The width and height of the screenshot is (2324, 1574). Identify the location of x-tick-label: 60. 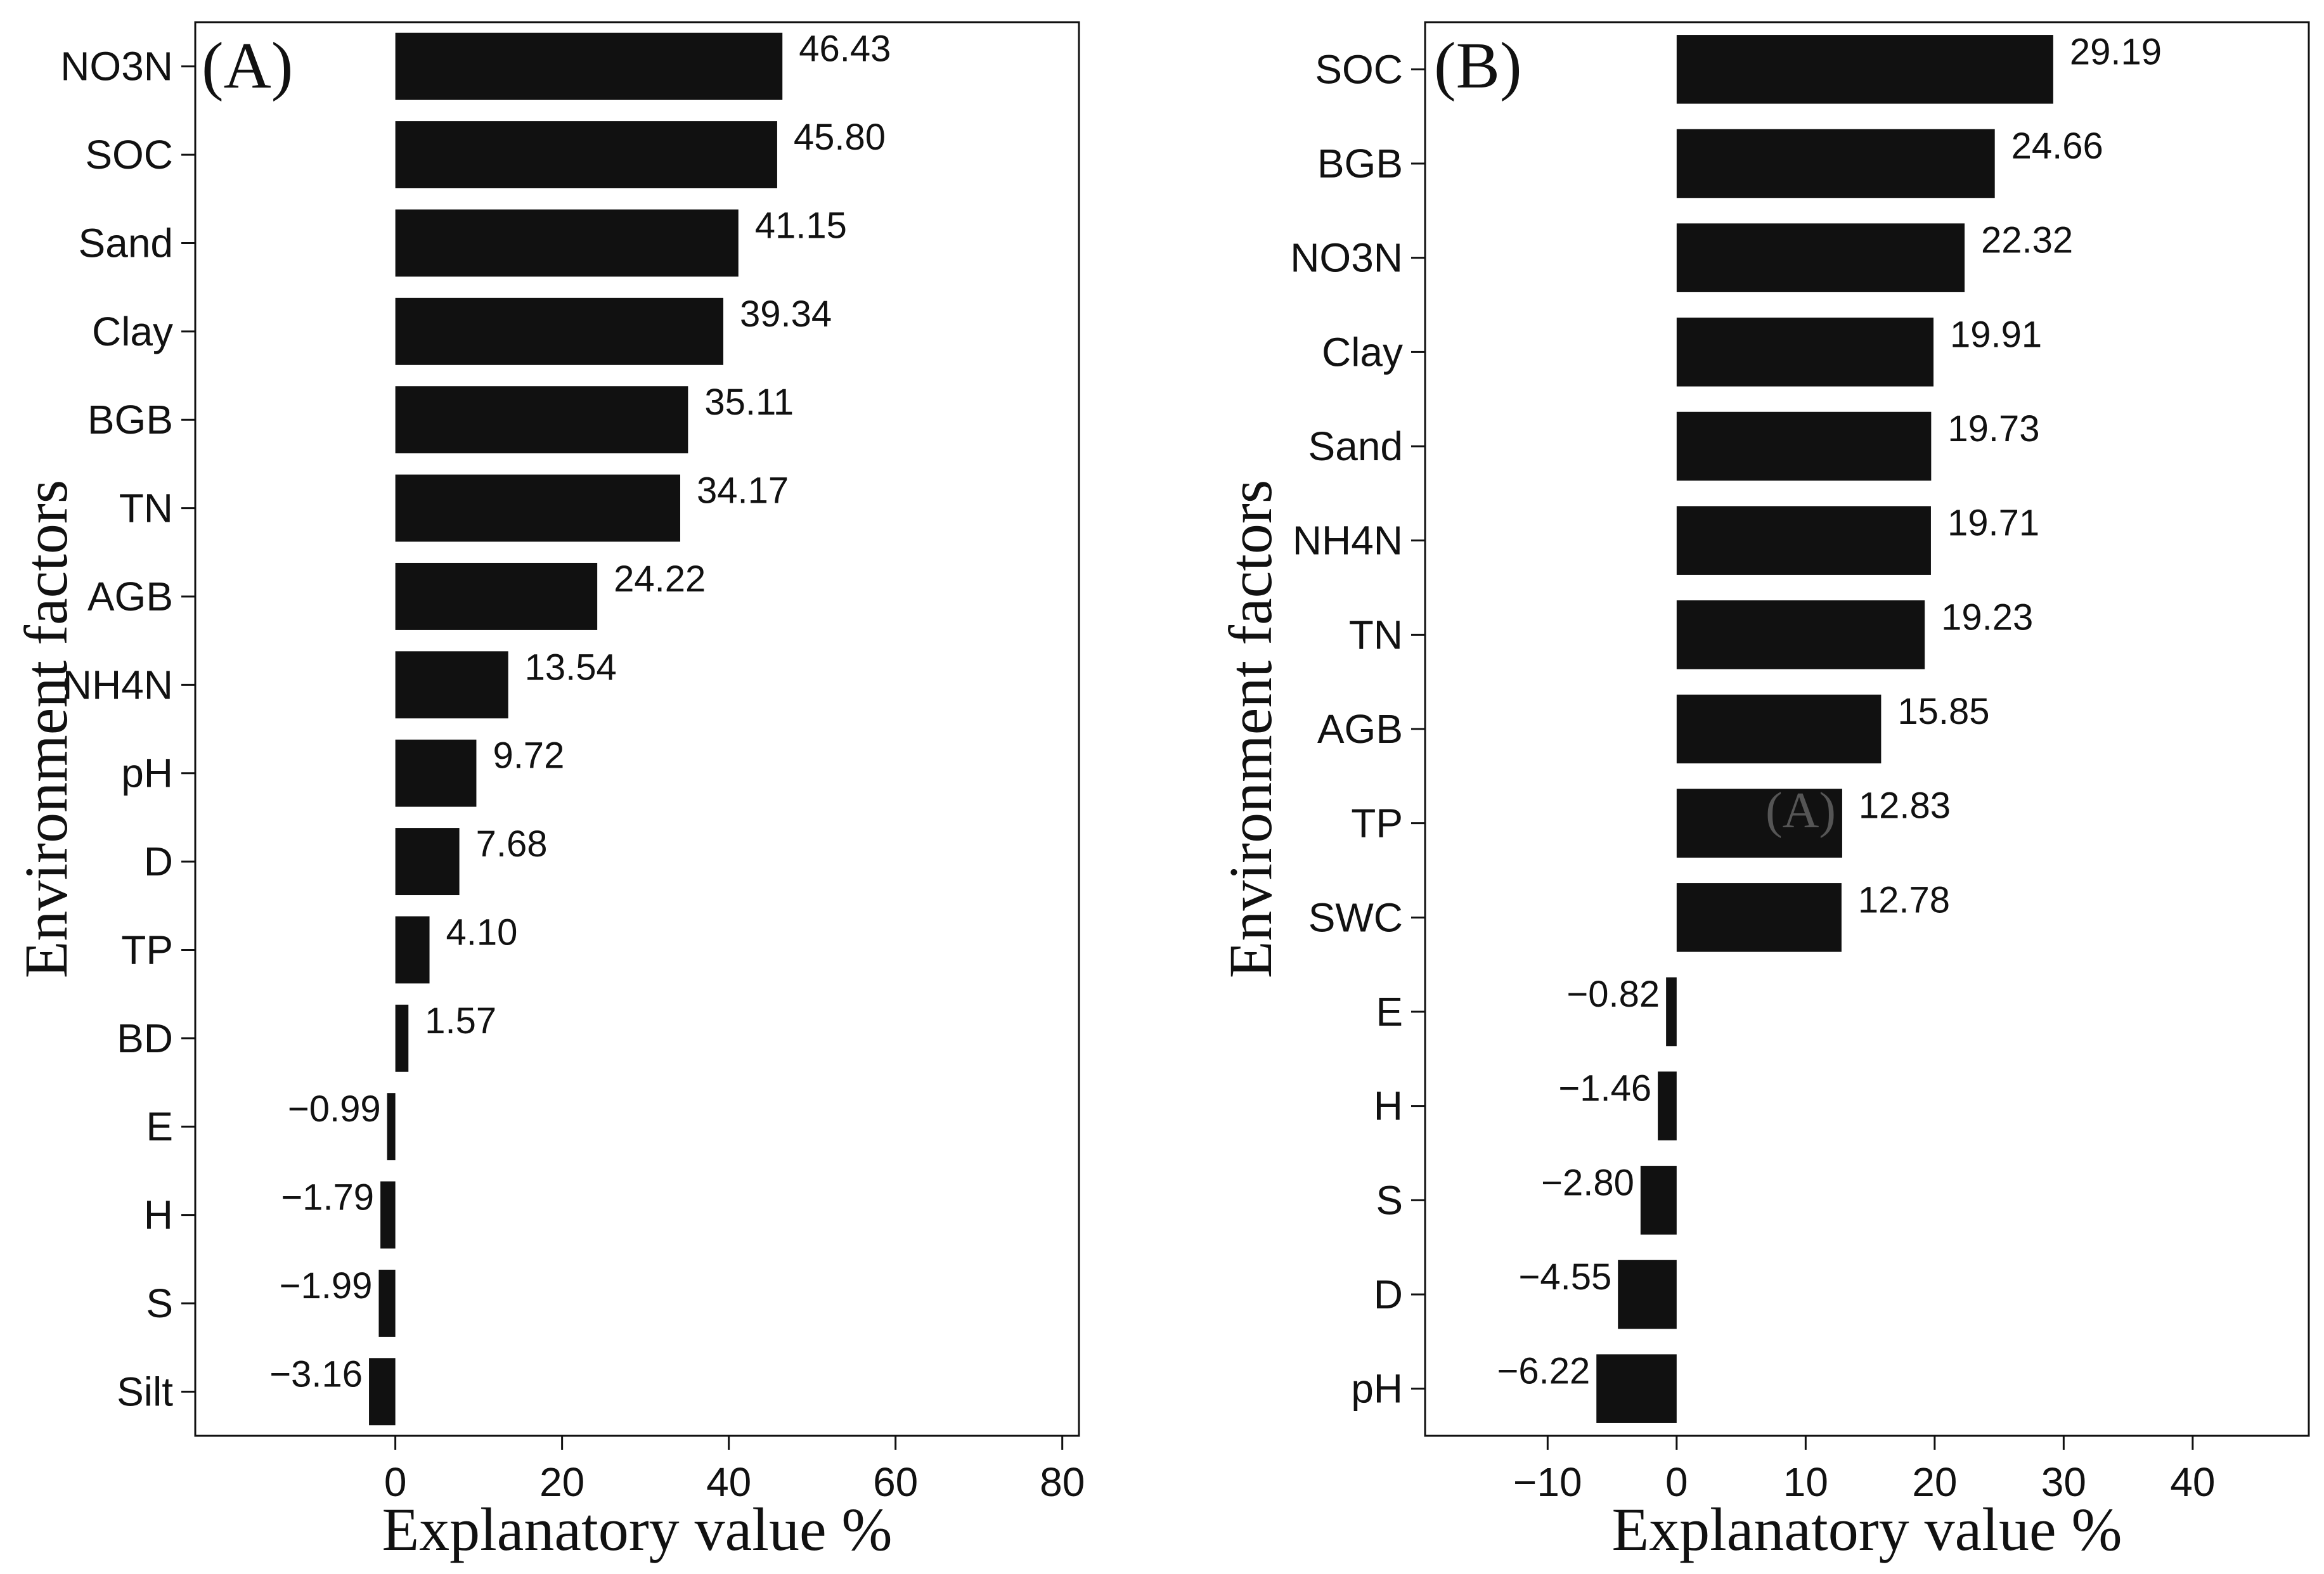
(896, 1482).